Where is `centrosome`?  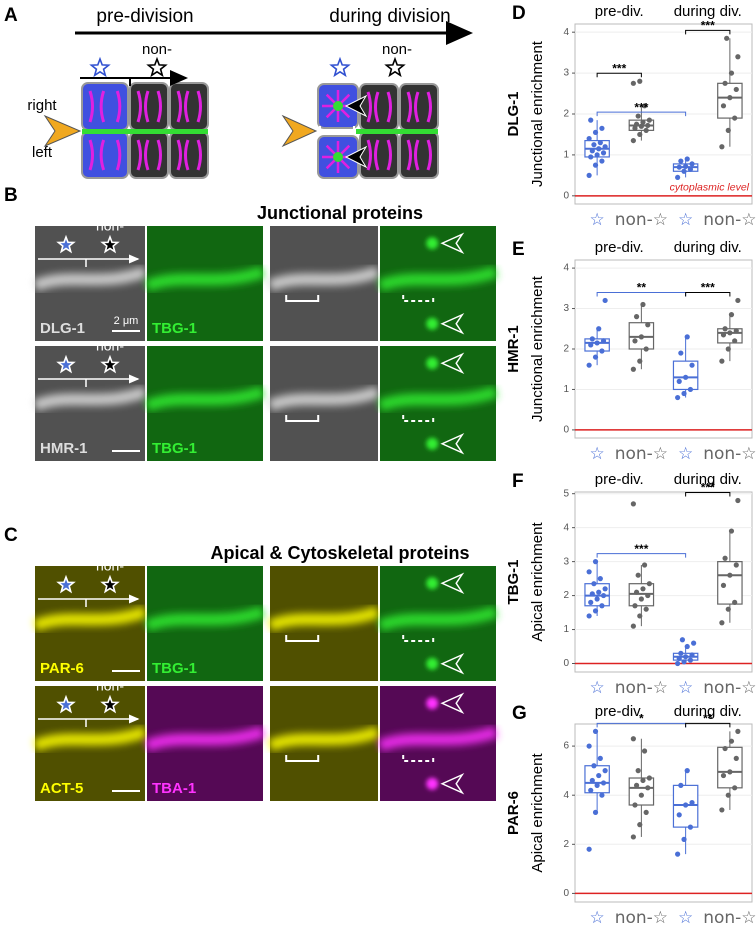
centrosome is located at coordinates (338, 106).